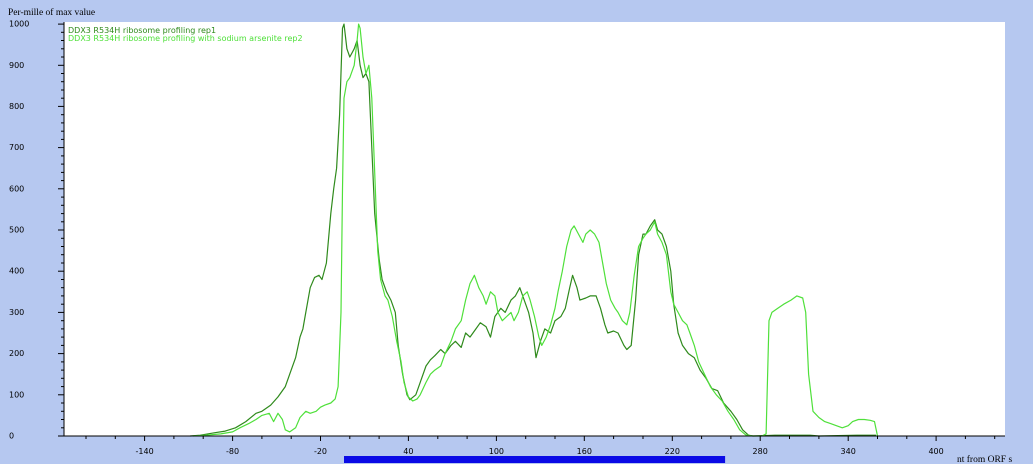 The width and height of the screenshot is (1033, 464). I want to click on y-tick-label: 500, so click(16, 230).